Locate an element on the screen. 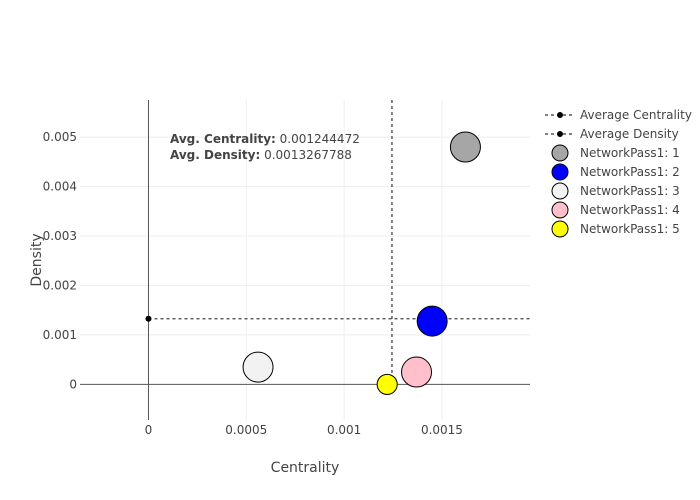  y-tick-label: 0.004 is located at coordinates (60, 187).